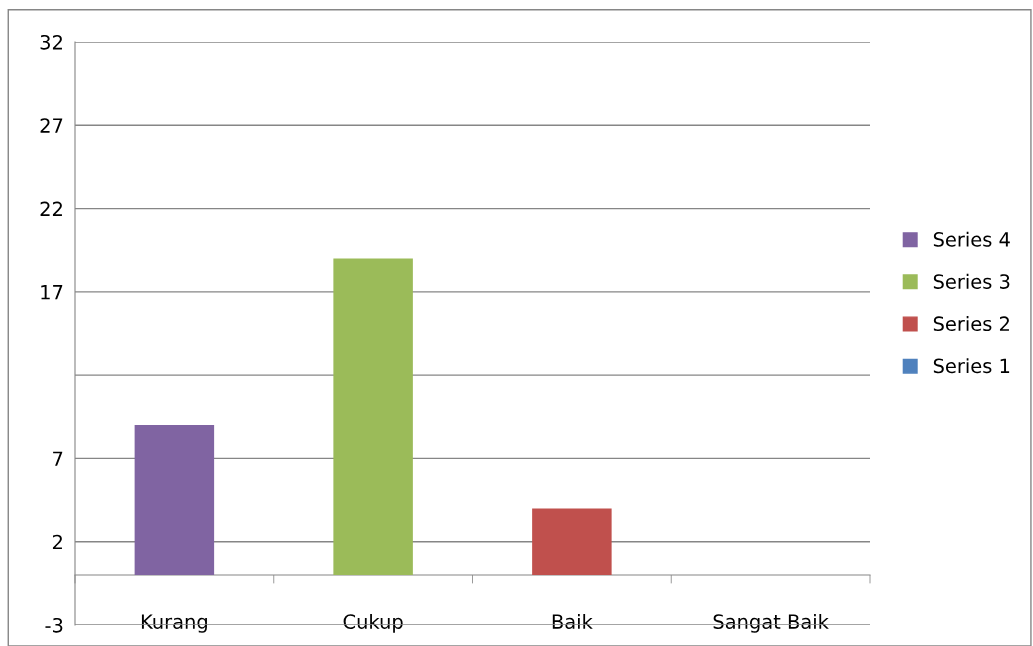 This screenshot has height=646, width=1033. I want to click on x-tick-label: Kurang, so click(174, 623).